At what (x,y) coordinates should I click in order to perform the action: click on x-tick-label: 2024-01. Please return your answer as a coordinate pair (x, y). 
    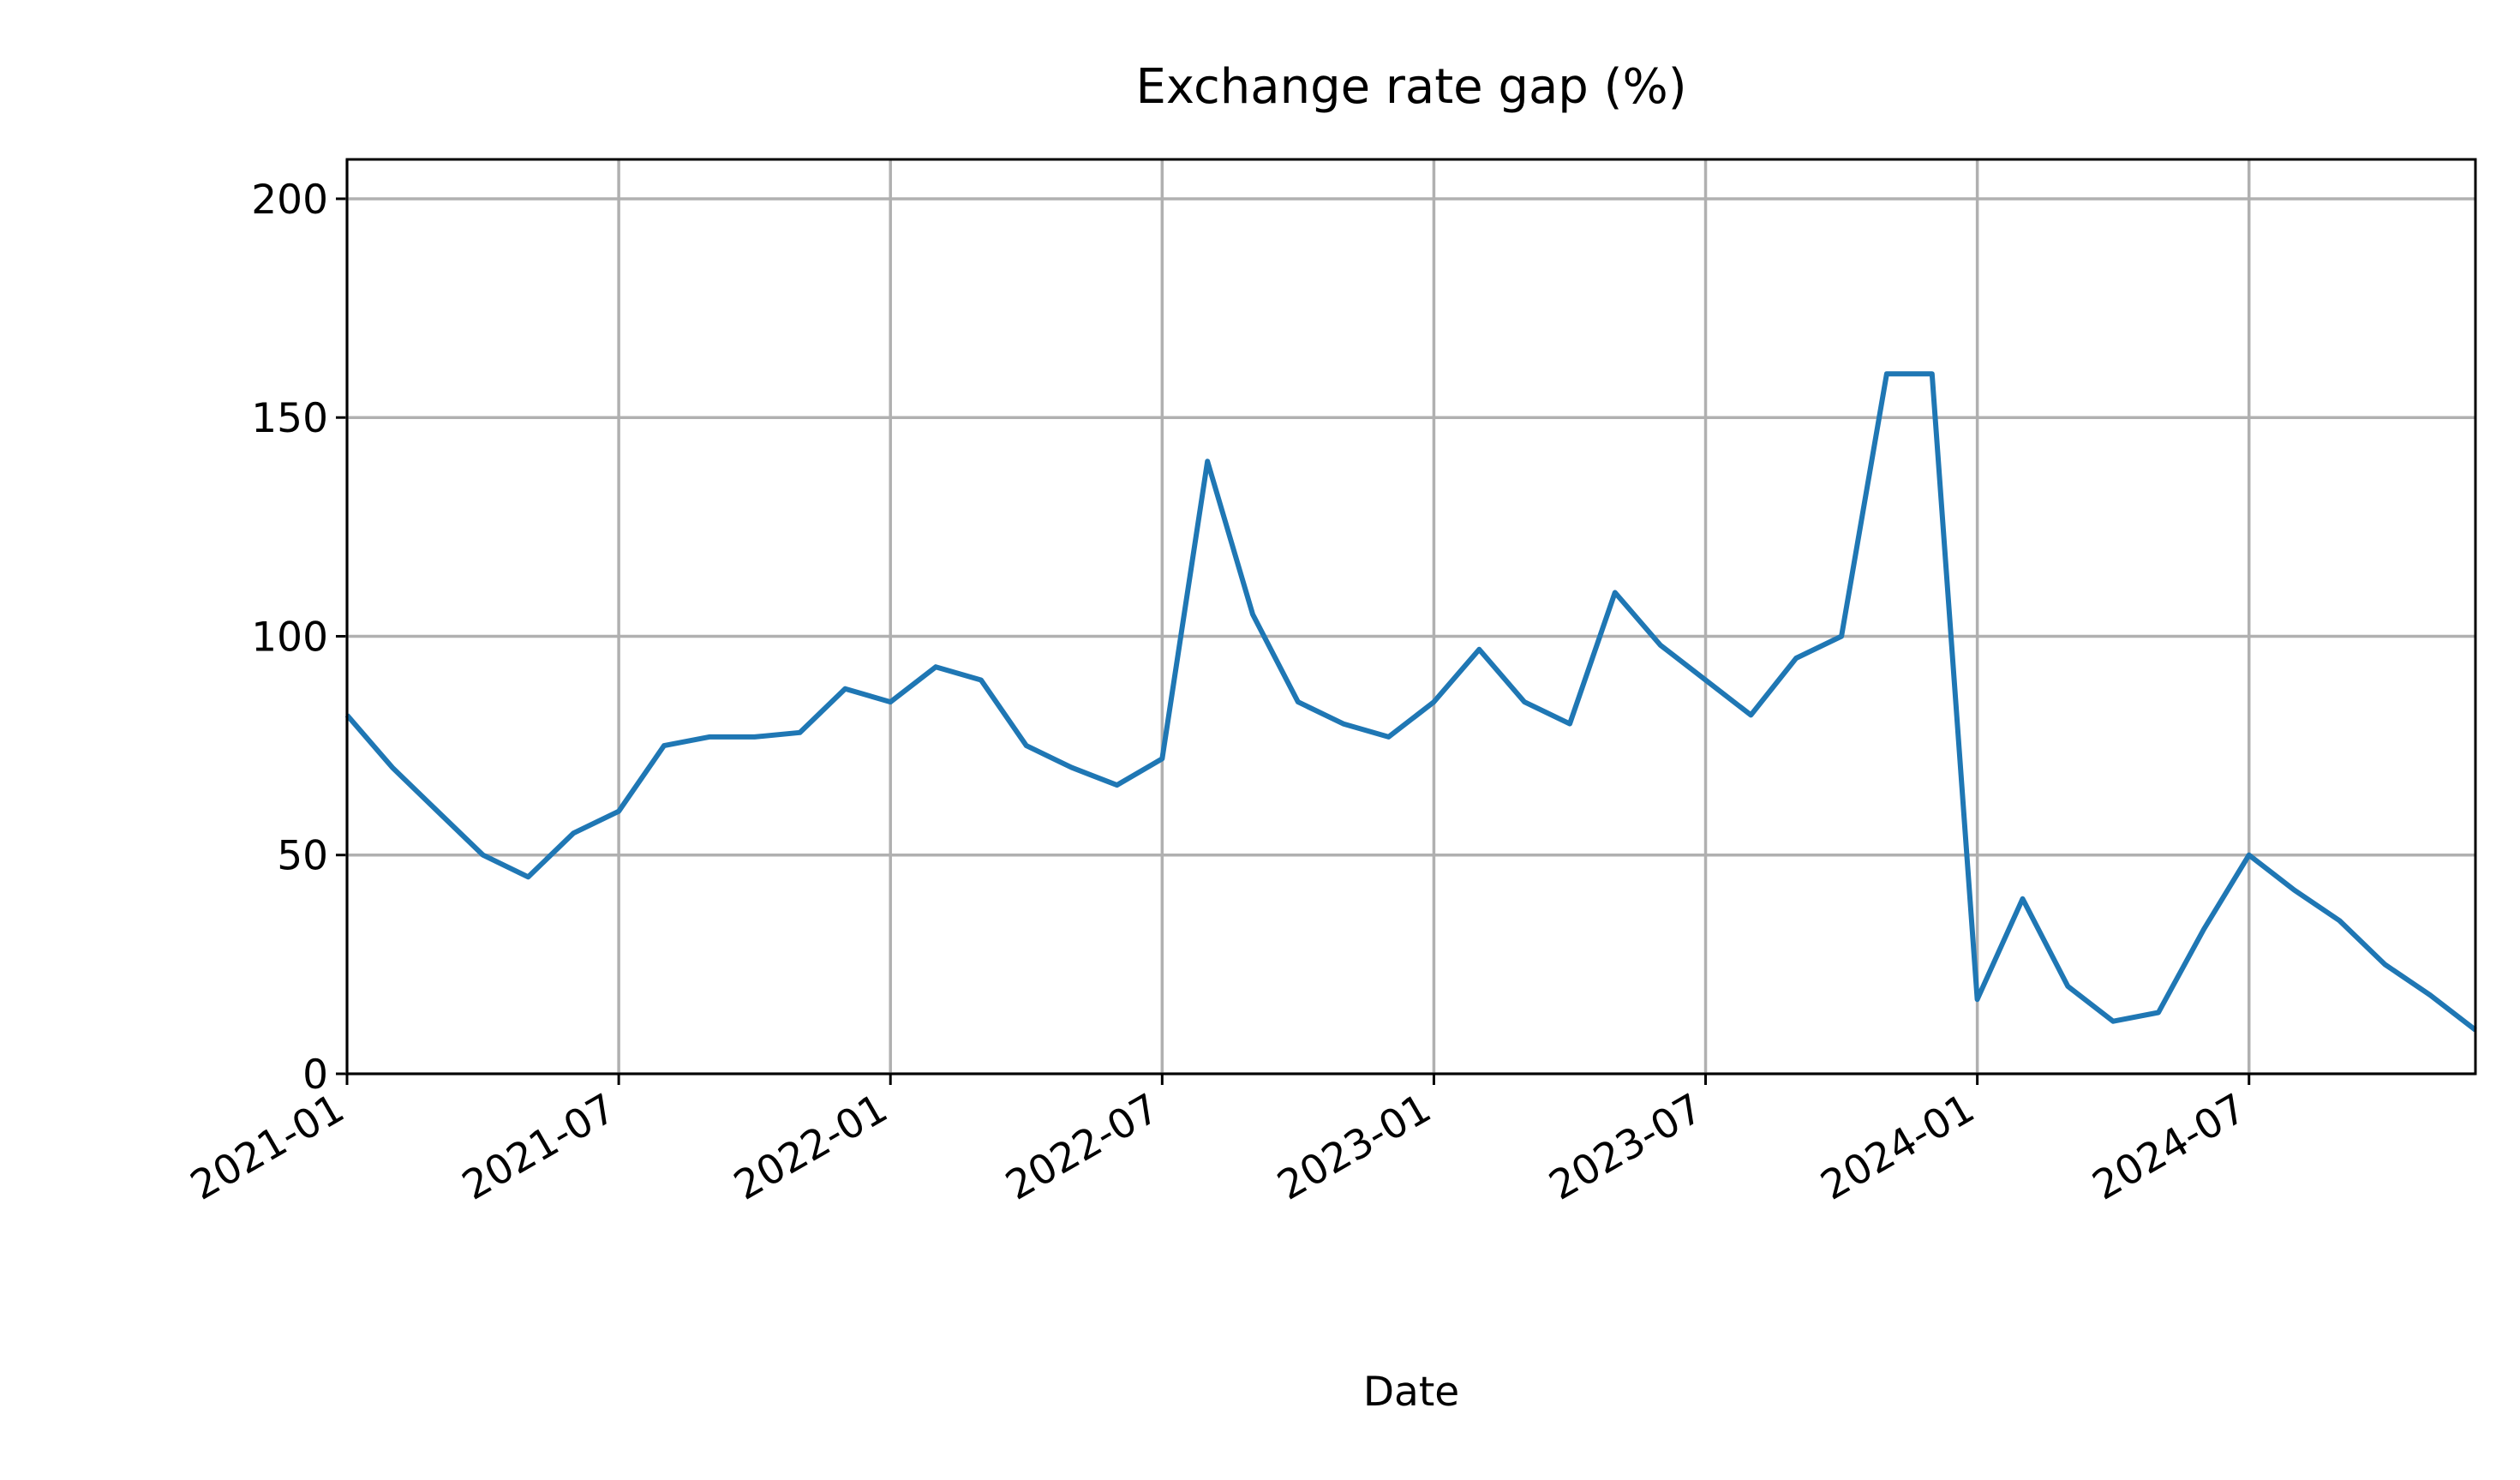
    Looking at the image, I should click on (1898, 1147).